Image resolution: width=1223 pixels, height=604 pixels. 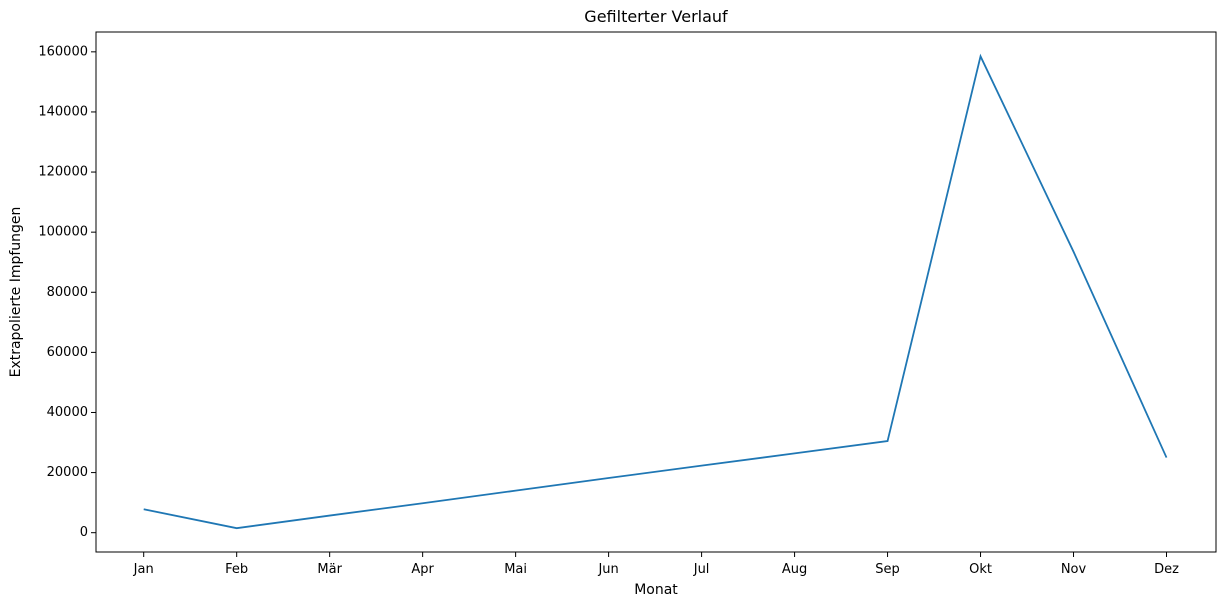 What do you see at coordinates (1074, 569) in the screenshot?
I see `x-tick-label: Nov` at bounding box center [1074, 569].